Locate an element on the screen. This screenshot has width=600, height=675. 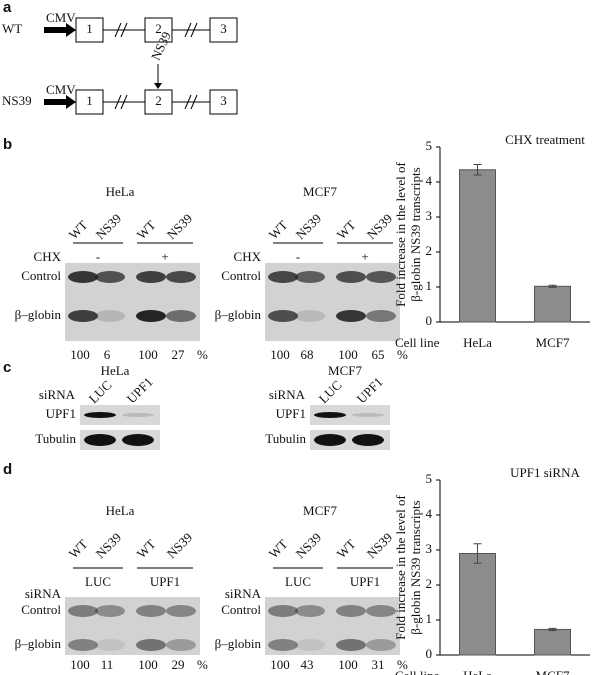
y-tick-label: 1 is located at coordinates (429, 285).